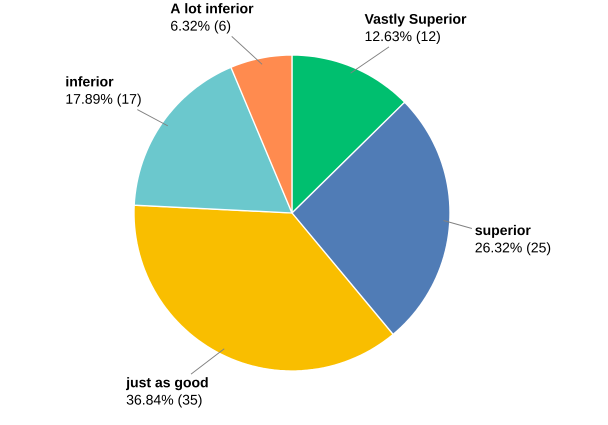  What do you see at coordinates (503, 231) in the screenshot?
I see `slice-label: superior` at bounding box center [503, 231].